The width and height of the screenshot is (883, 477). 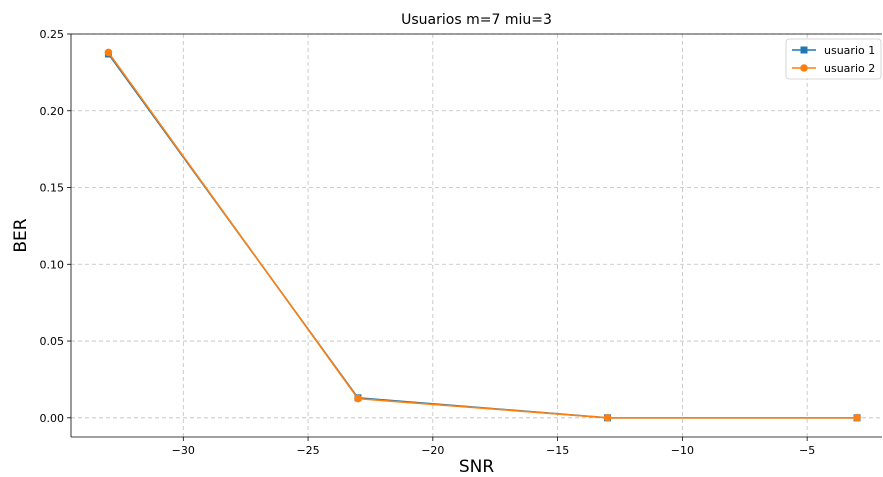 I want to click on y-axis-label: BER, so click(x=21, y=235).